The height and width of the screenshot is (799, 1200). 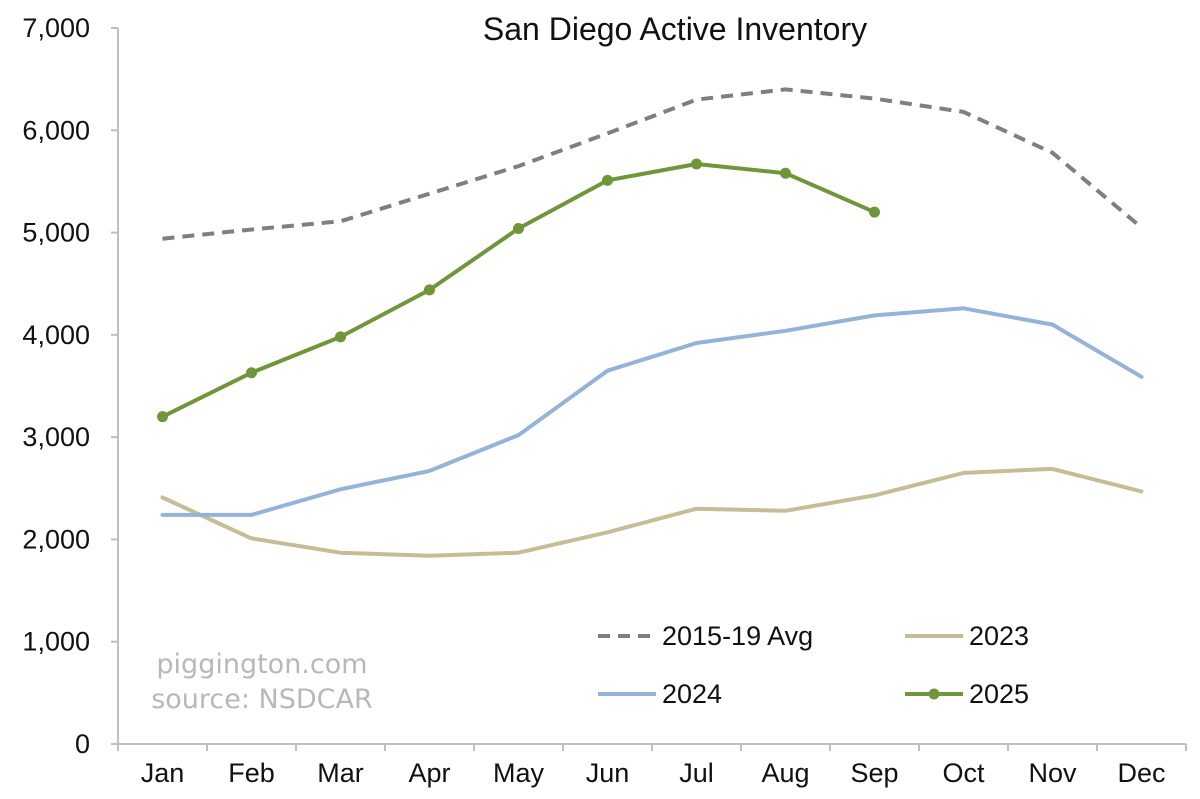 What do you see at coordinates (934, 694) in the screenshot?
I see `legend-marker-2025` at bounding box center [934, 694].